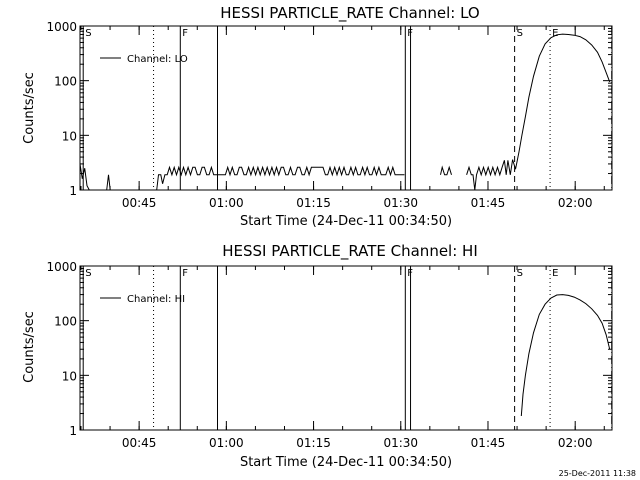 Image resolution: width=640 pixels, height=480 pixels. What do you see at coordinates (139, 203) in the screenshot?
I see `x-tick-label-lo: 00:45` at bounding box center [139, 203].